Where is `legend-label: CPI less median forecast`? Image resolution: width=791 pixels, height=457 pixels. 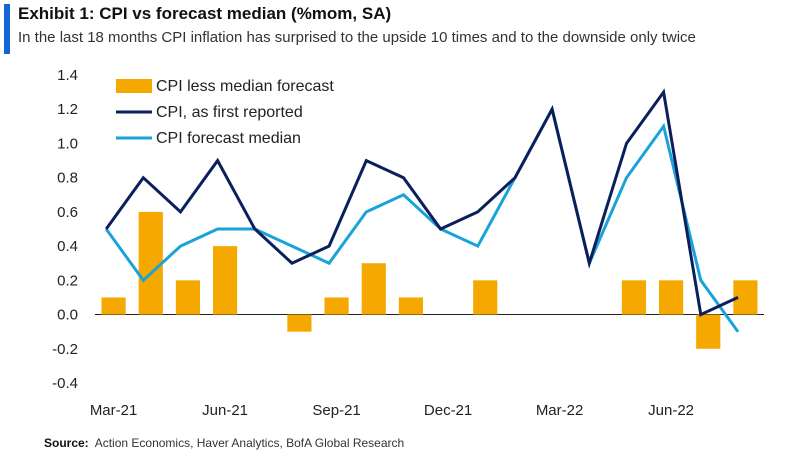
legend-label: CPI less median forecast is located at coordinates (245, 86).